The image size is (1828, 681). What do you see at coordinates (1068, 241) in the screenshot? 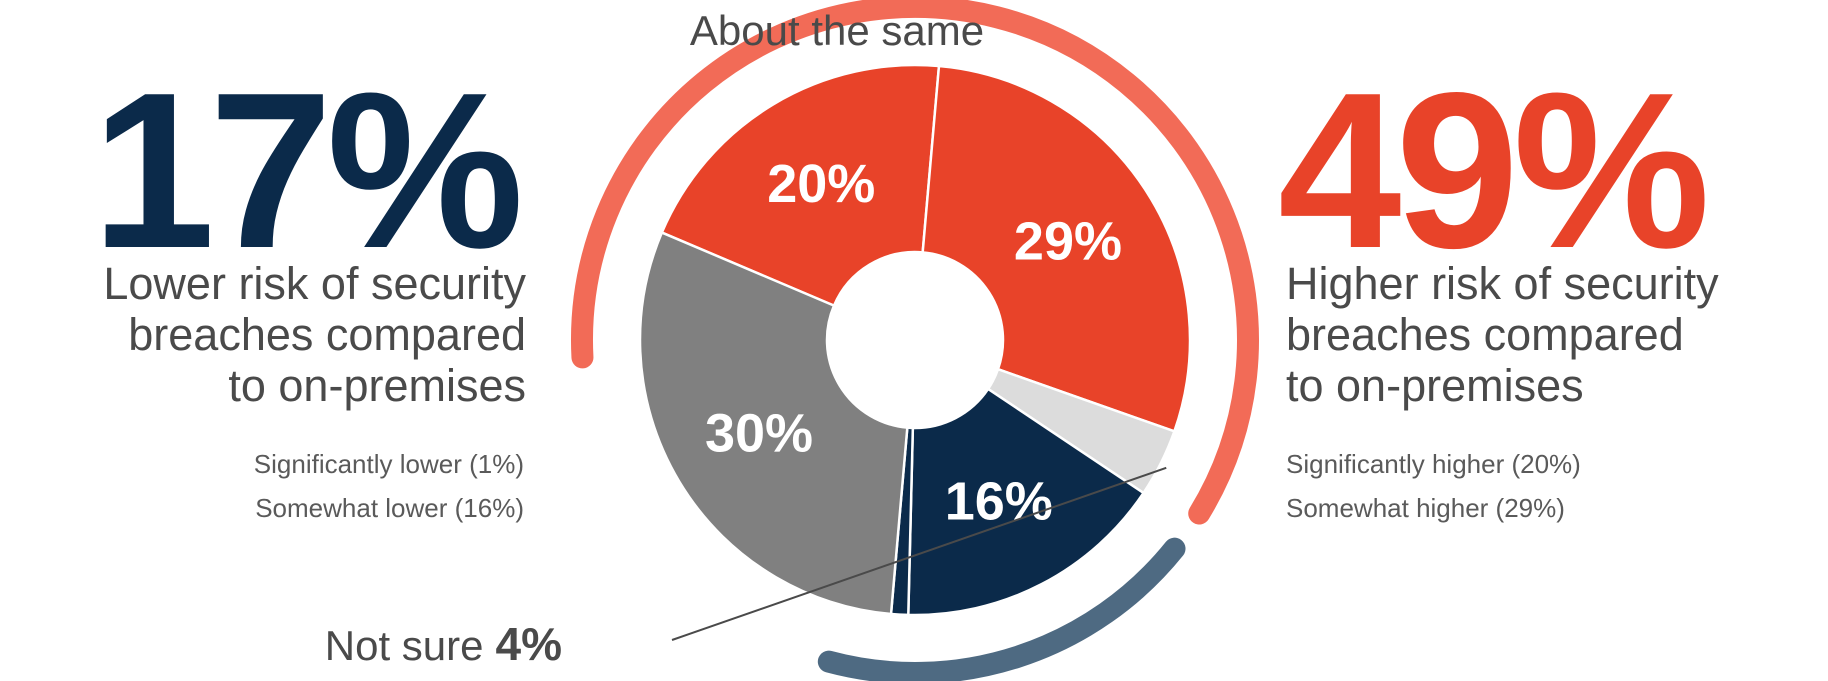
I see `slice-label-some-higher: 29%` at bounding box center [1068, 241].